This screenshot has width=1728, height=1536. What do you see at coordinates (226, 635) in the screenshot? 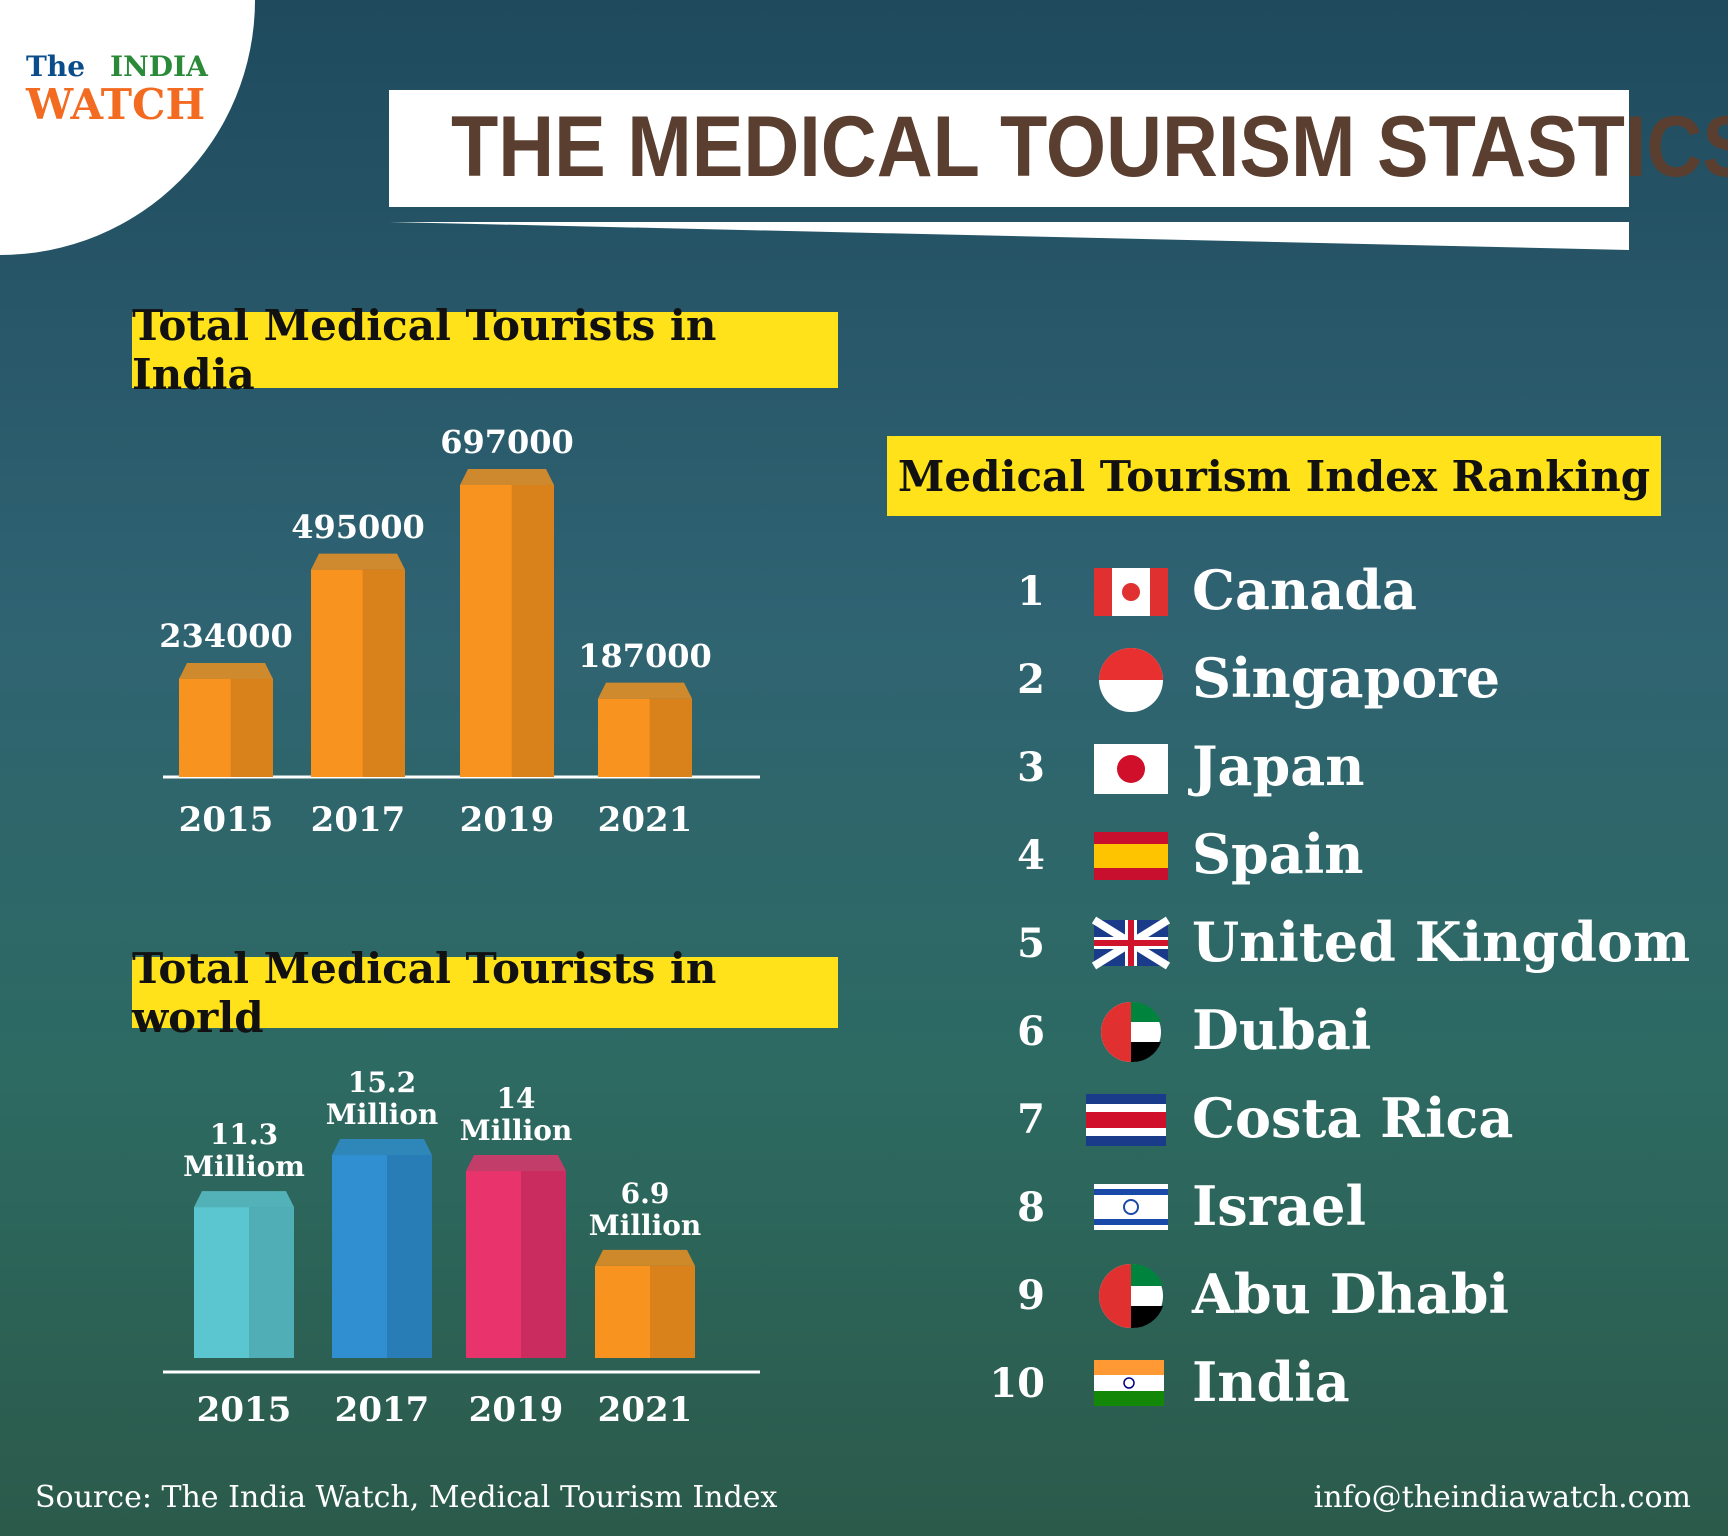
I see `value-label: 234000` at bounding box center [226, 635].